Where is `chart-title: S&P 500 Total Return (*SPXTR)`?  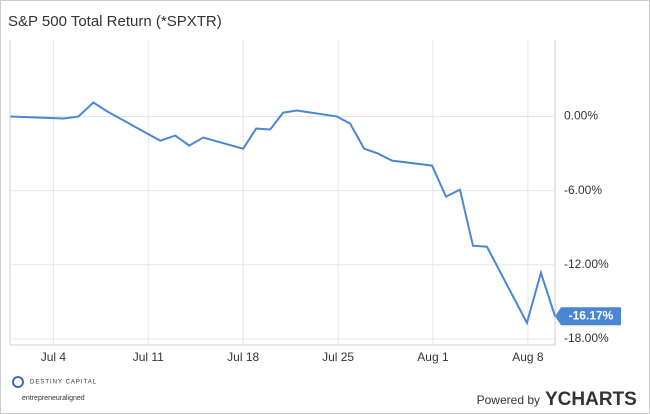 chart-title: S&P 500 Total Return (*SPXTR) is located at coordinates (115, 21).